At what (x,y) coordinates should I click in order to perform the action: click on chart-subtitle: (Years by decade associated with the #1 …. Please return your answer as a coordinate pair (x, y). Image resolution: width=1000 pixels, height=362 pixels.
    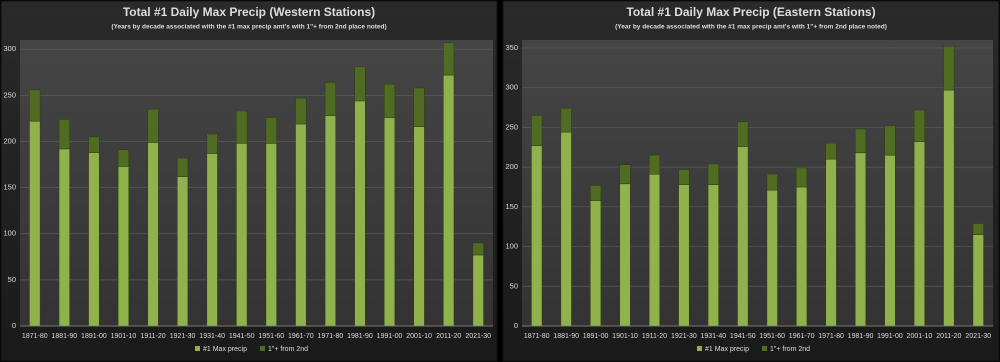
    Looking at the image, I should click on (248, 27).